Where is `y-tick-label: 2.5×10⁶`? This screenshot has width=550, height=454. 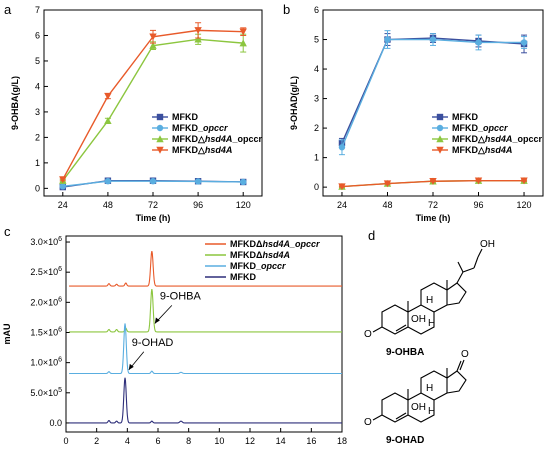 y-tick-label: 2.5×10⁶ is located at coordinates (46, 271).